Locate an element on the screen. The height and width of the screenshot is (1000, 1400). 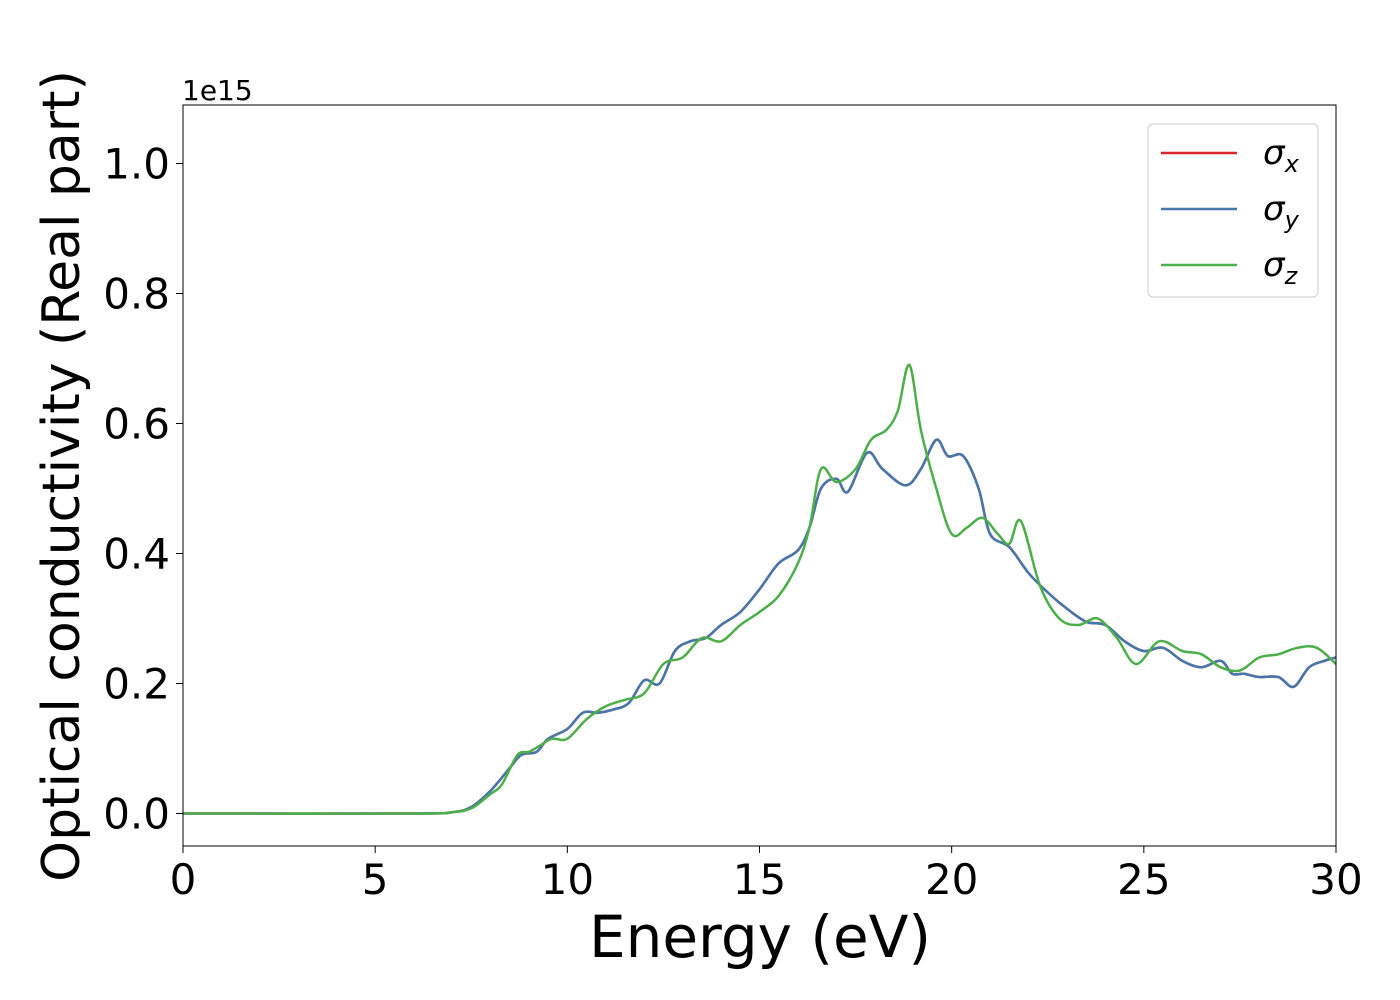
legend-entry-y: σy is located at coordinates (1230, 211).